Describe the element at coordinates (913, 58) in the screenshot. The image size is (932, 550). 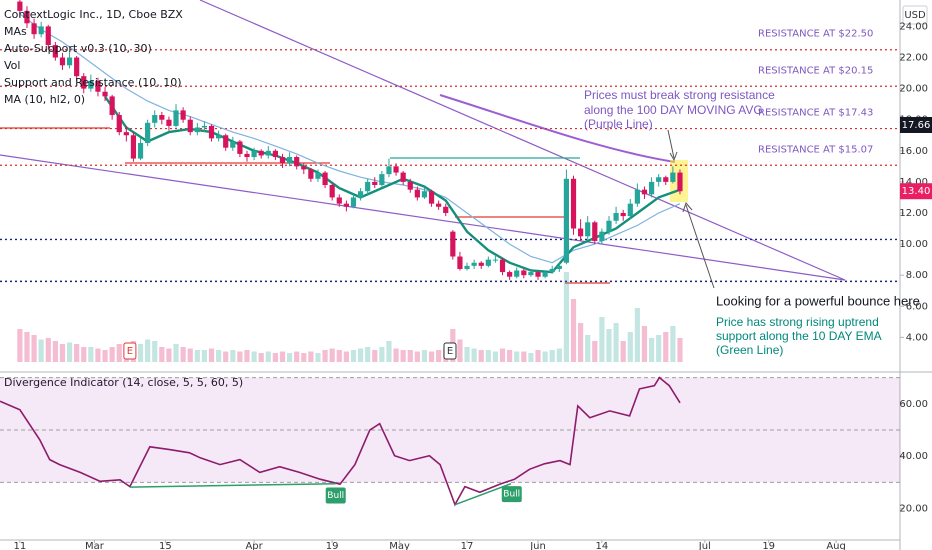
I see `y-tick-label: 22.00` at that location.